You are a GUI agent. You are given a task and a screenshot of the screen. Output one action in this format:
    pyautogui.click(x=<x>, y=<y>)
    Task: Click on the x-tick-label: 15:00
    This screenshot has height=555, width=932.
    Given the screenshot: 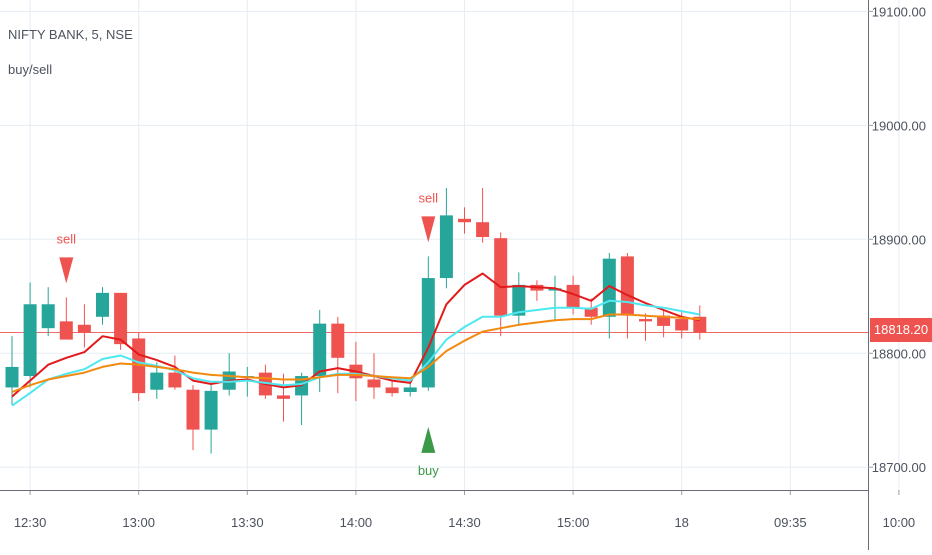 What is the action you would take?
    pyautogui.click(x=573, y=522)
    